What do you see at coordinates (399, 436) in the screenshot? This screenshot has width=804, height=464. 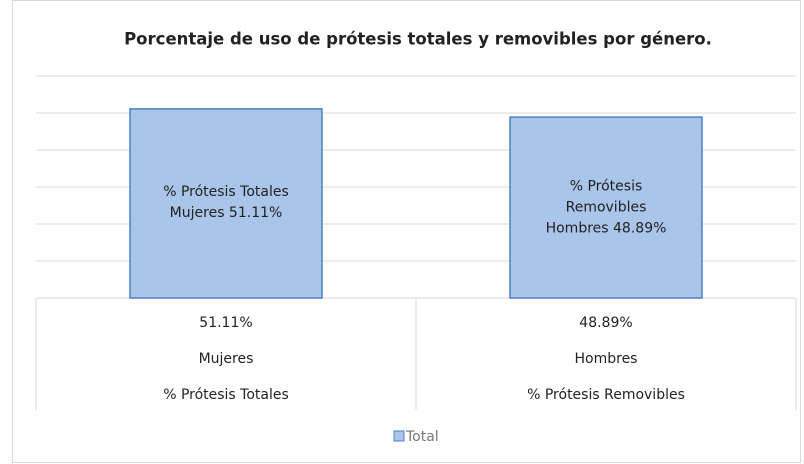 I see `legend-swatch` at bounding box center [399, 436].